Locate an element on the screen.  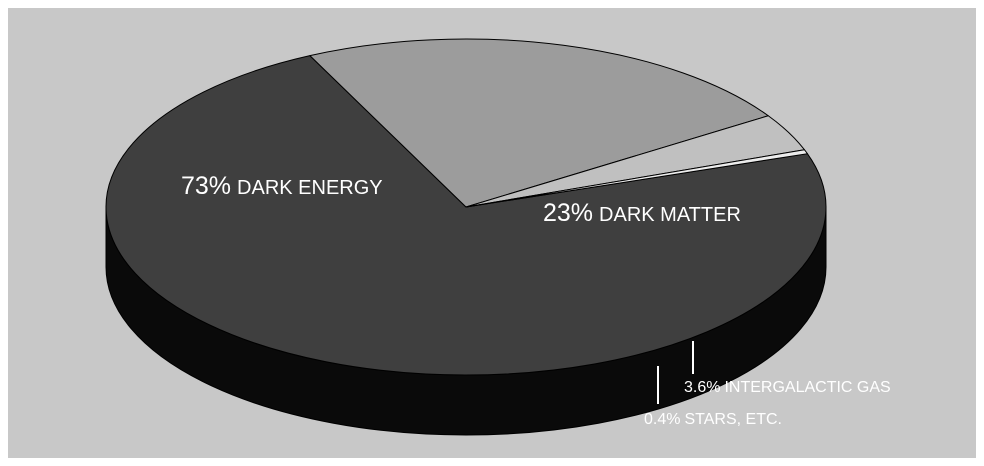
slice-name-dark-energy: DARK ENERGY is located at coordinates (310, 188).